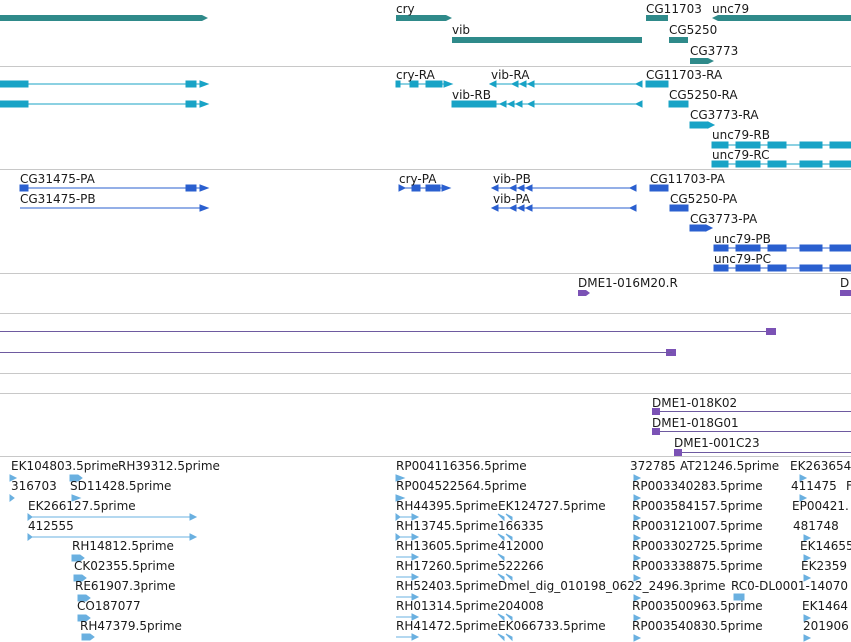  I want to click on est-label: RP003584157.5prime, so click(697, 506).